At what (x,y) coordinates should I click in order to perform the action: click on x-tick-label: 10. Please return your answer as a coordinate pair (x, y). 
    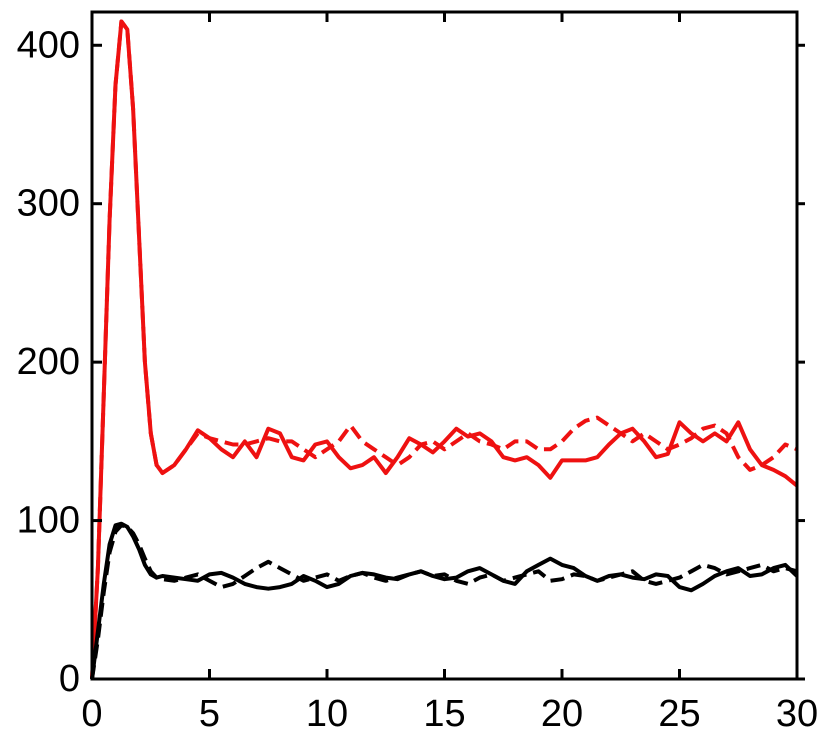
    Looking at the image, I should click on (327, 714).